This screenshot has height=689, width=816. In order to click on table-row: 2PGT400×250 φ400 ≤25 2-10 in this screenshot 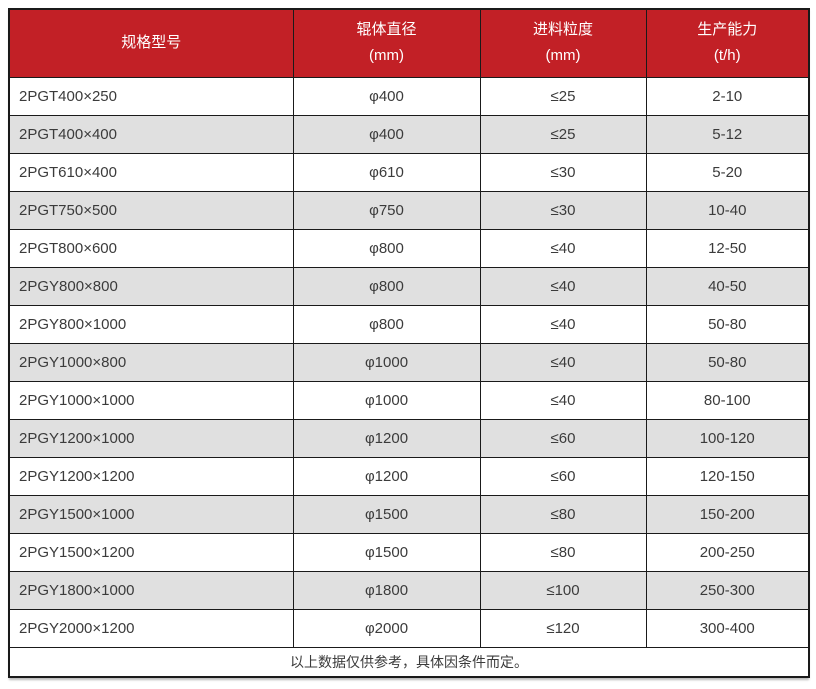, I will do `click(409, 96)`.